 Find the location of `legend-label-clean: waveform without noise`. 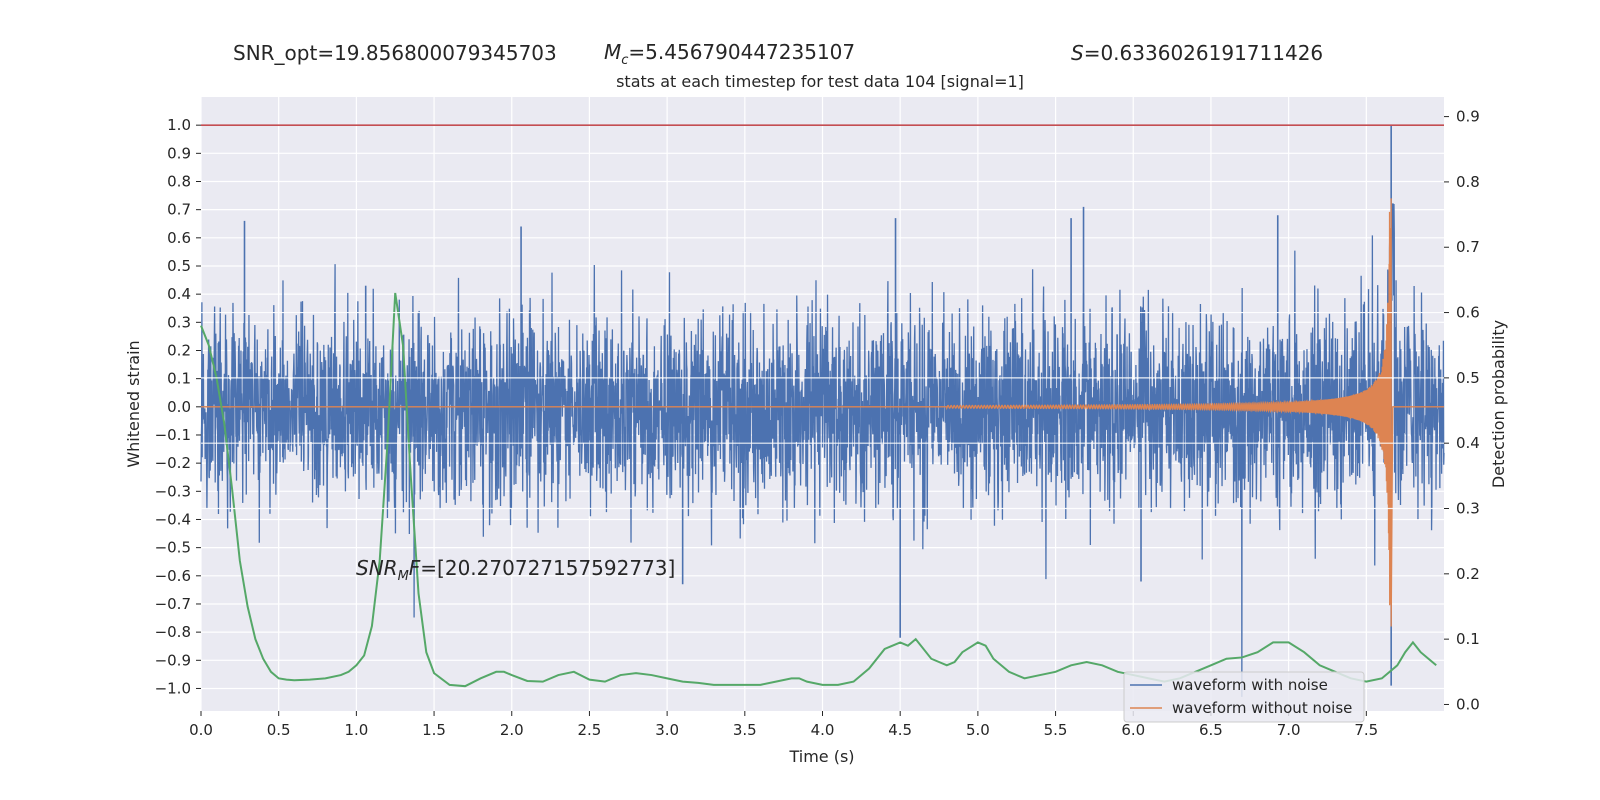

legend-label-clean: waveform without noise is located at coordinates (1262, 708).